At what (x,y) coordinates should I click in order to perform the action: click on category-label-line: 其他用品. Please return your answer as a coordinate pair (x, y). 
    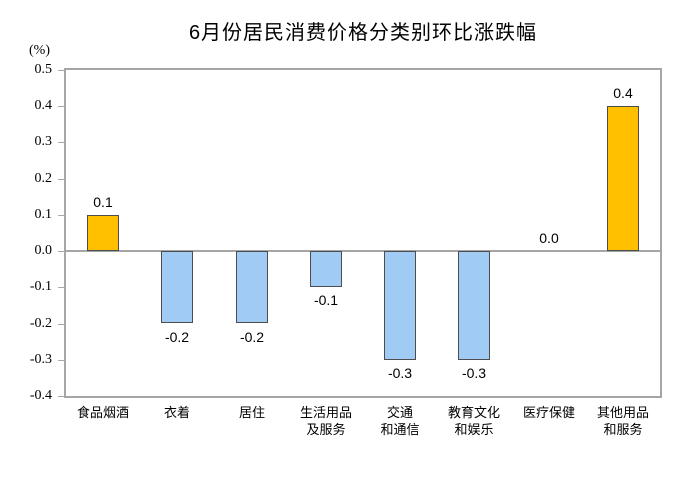
    Looking at the image, I should click on (622, 412).